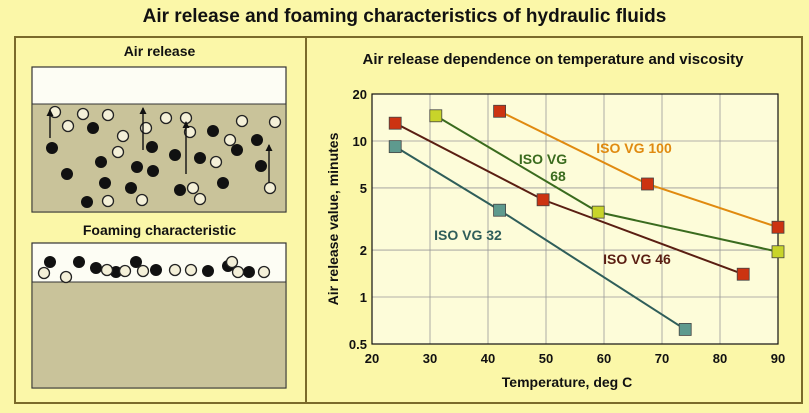 The image size is (809, 413). Describe the element at coordinates (360, 141) in the screenshot. I see `y-tick-label: 10` at that location.